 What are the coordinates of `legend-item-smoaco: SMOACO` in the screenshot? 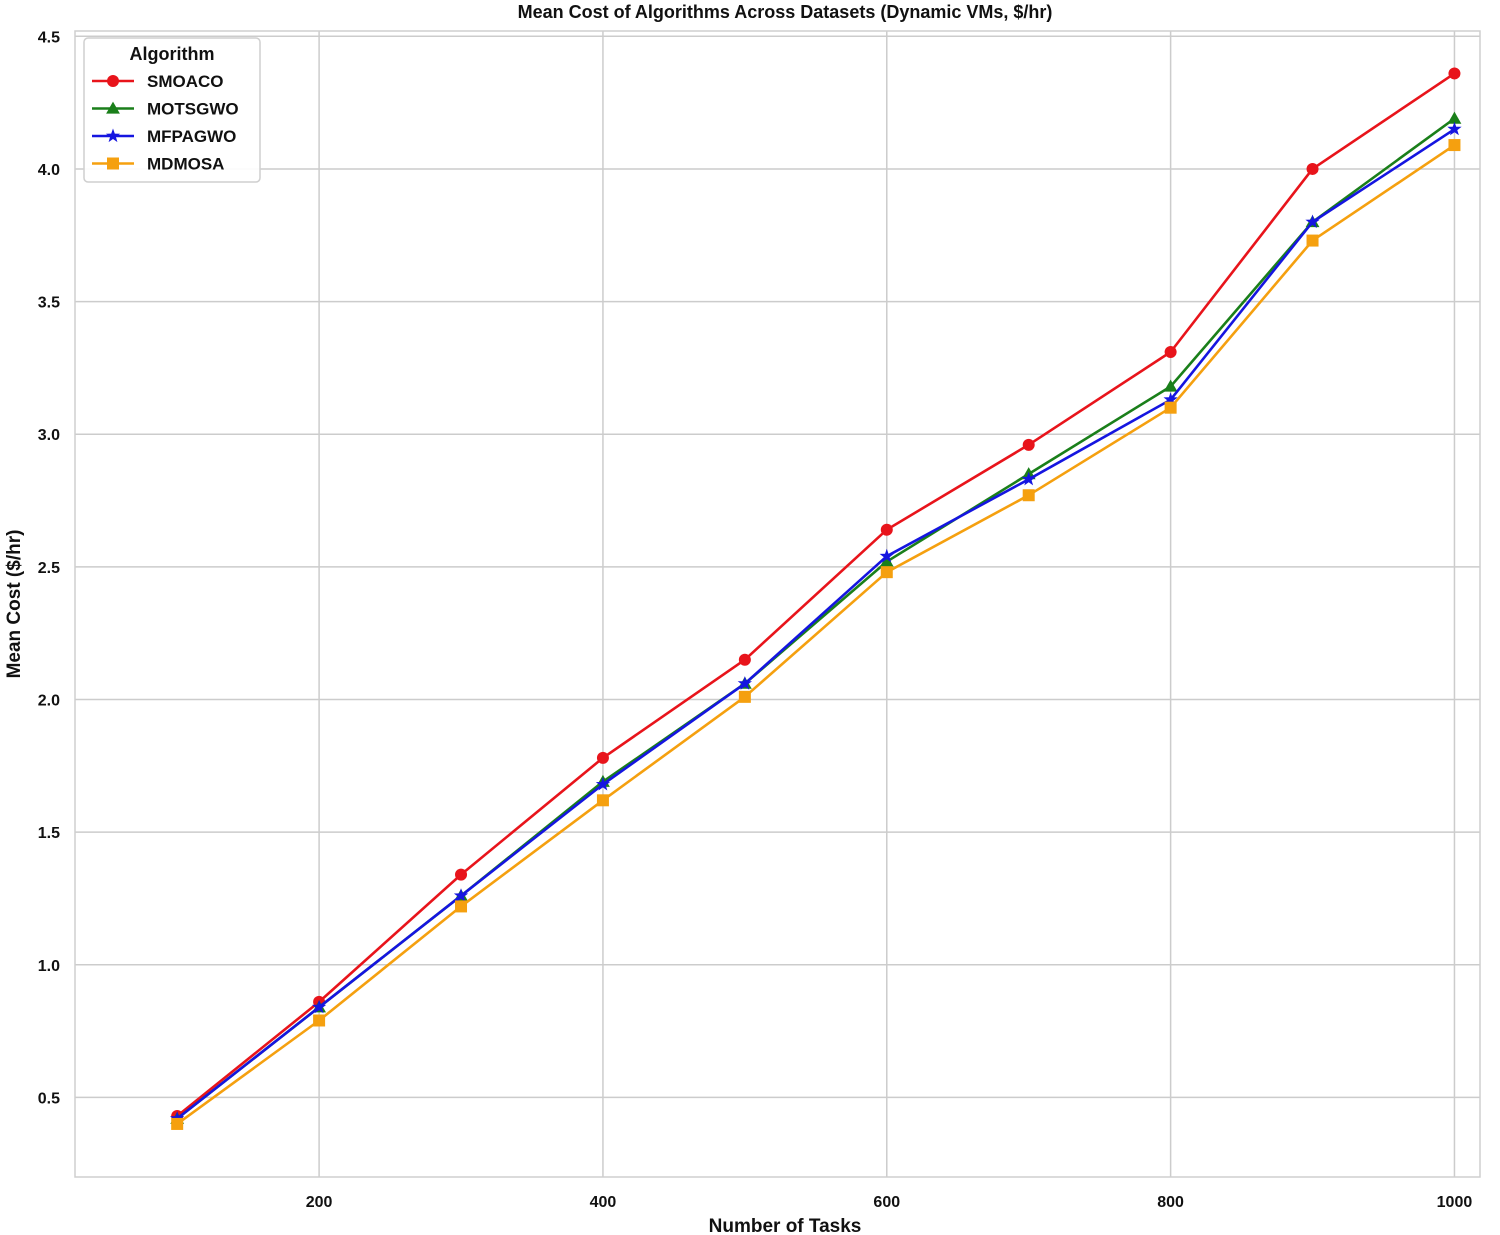 It's located at (158, 81).